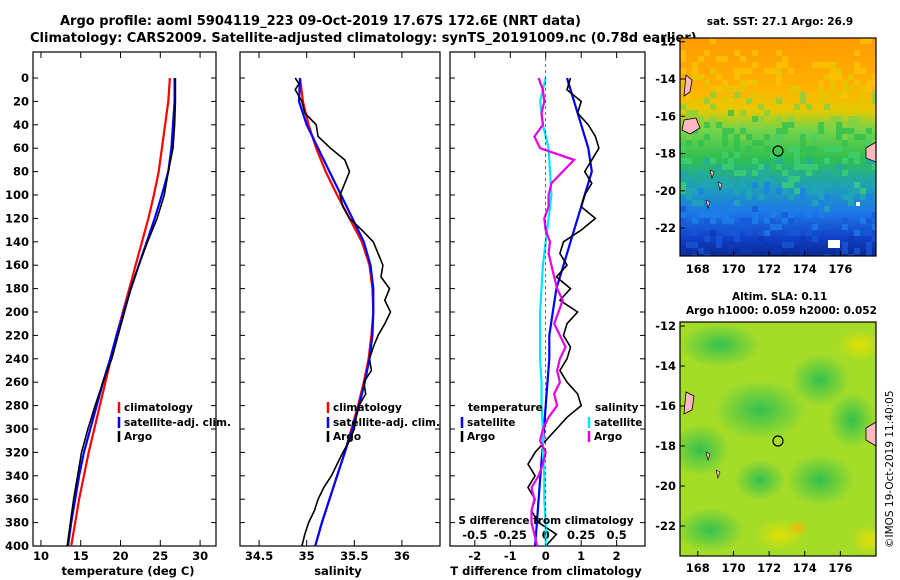  What do you see at coordinates (17, 499) in the screenshot?
I see `depth-tick-label: 360` at bounding box center [17, 499].